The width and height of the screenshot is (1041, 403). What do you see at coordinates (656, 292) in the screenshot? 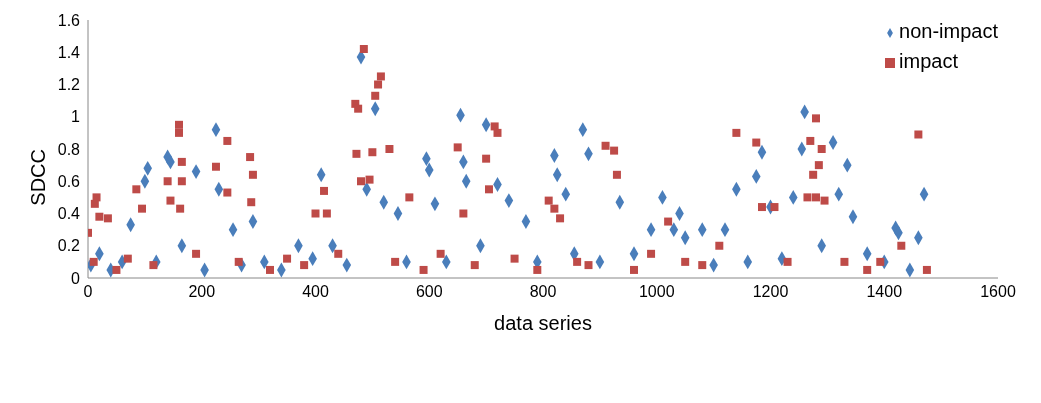
I see `x-tick-label: 1000` at bounding box center [656, 292].